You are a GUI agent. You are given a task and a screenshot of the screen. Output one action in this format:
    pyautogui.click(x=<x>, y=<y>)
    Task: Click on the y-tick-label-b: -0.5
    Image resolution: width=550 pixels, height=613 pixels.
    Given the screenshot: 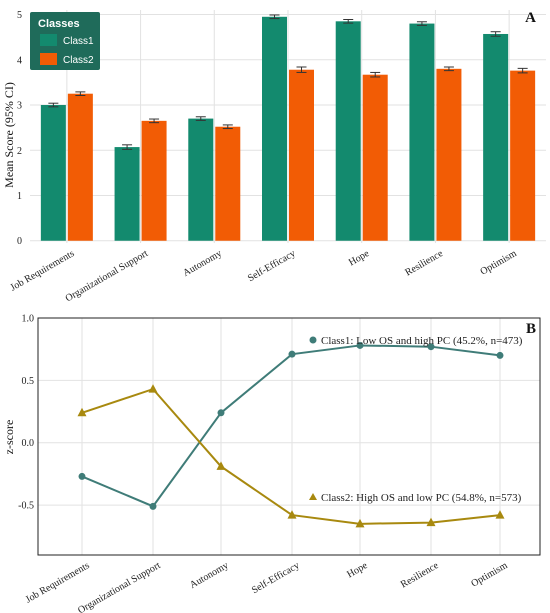 What is the action you would take?
    pyautogui.click(x=26, y=506)
    